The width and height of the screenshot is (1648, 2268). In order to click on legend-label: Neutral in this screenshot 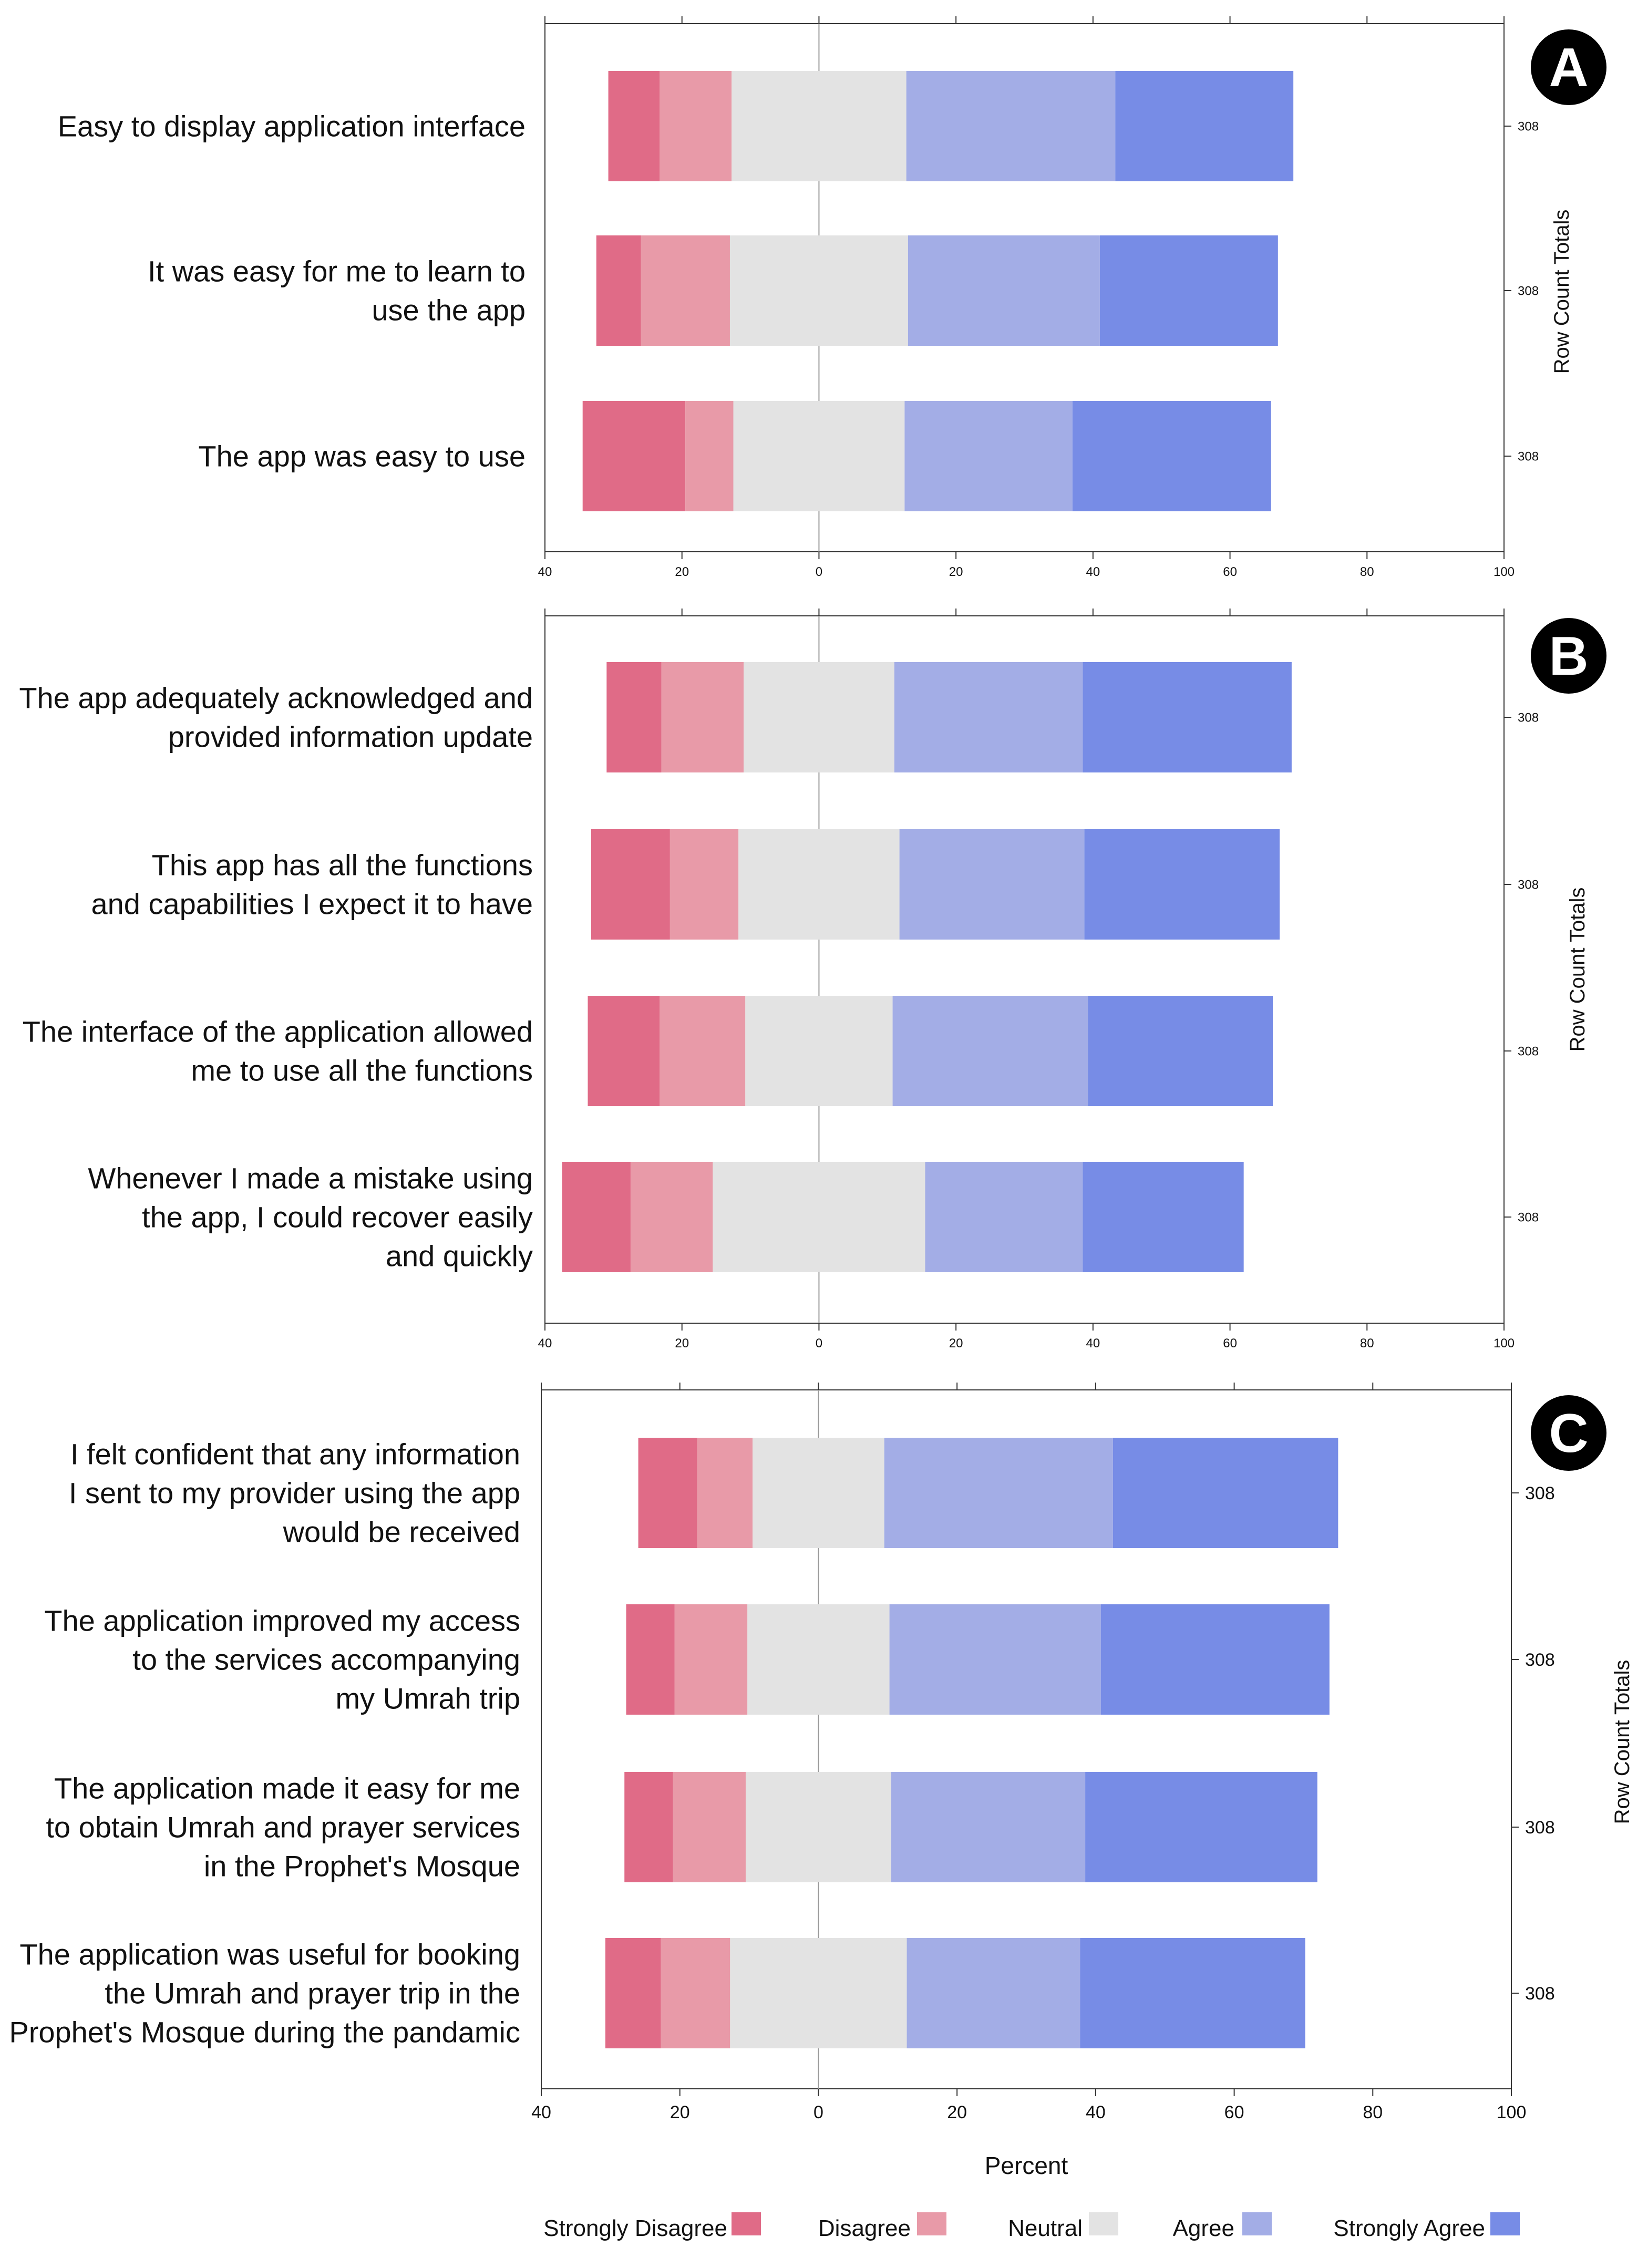, I will do `click(1045, 2228)`.